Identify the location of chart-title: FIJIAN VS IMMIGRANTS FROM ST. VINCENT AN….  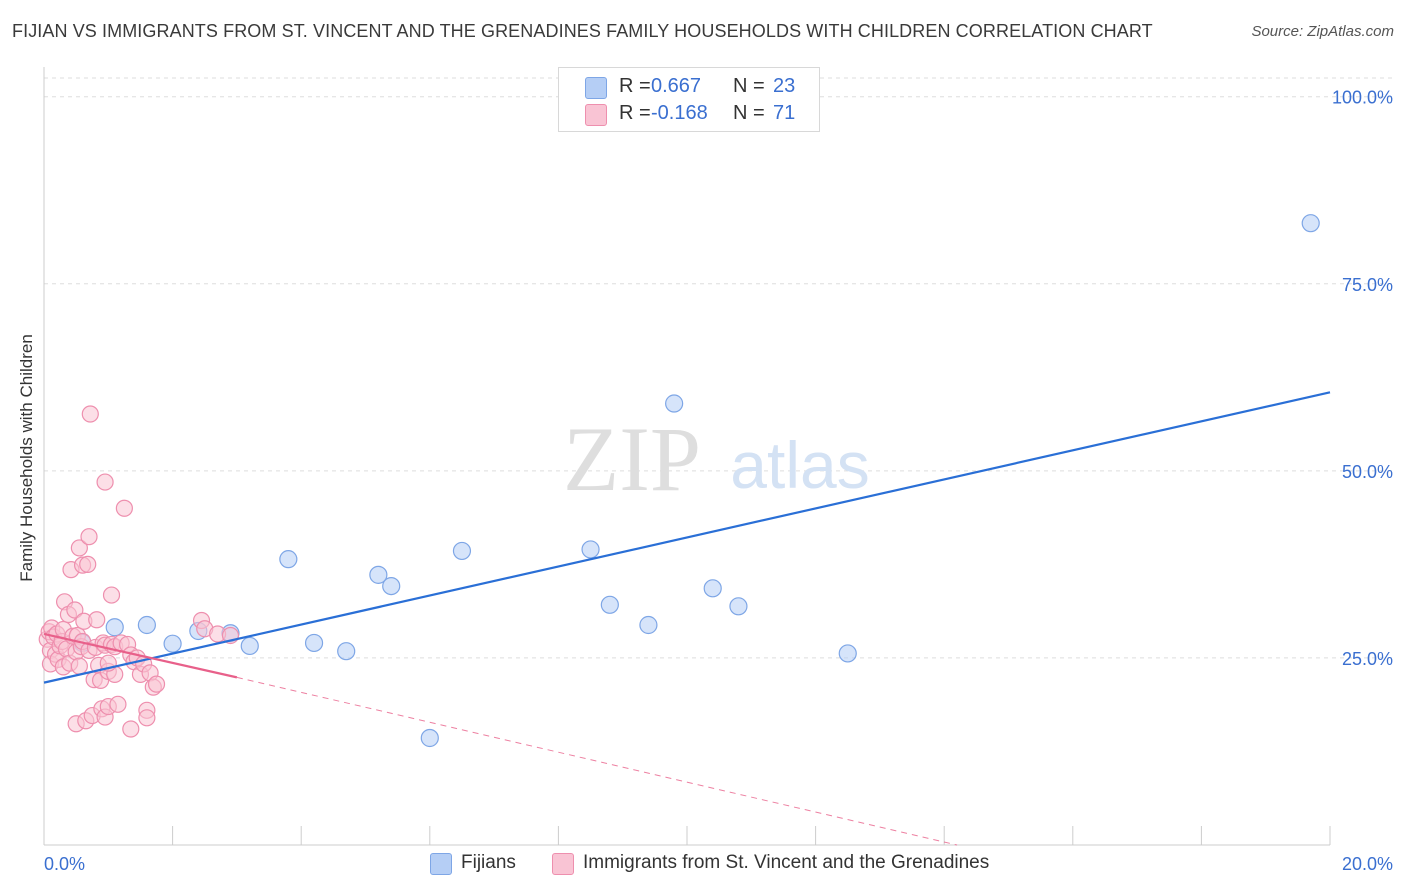
(582, 31).